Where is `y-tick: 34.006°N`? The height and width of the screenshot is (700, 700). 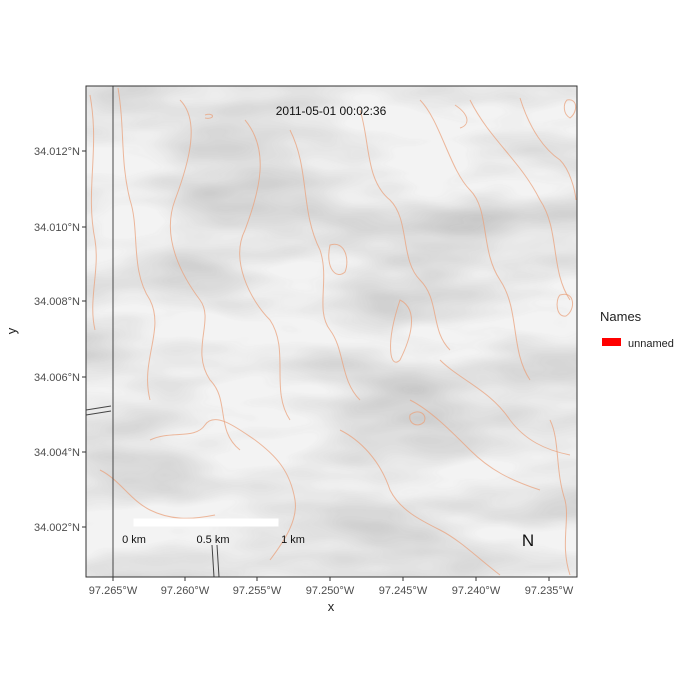
y-tick: 34.006°N is located at coordinates (60, 378).